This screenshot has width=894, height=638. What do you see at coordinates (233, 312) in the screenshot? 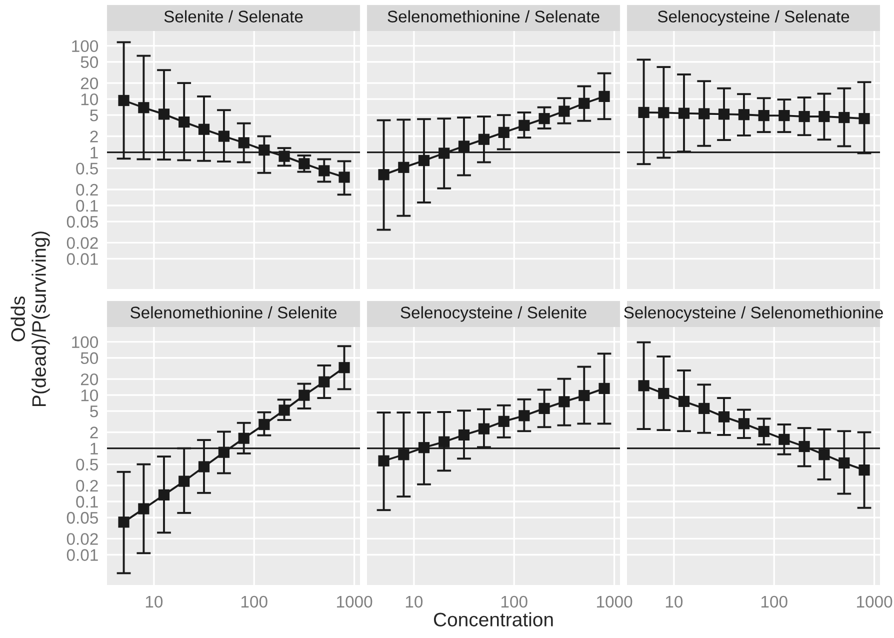
I see `chart-title: Selenomethionine / Selenite` at bounding box center [233, 312].